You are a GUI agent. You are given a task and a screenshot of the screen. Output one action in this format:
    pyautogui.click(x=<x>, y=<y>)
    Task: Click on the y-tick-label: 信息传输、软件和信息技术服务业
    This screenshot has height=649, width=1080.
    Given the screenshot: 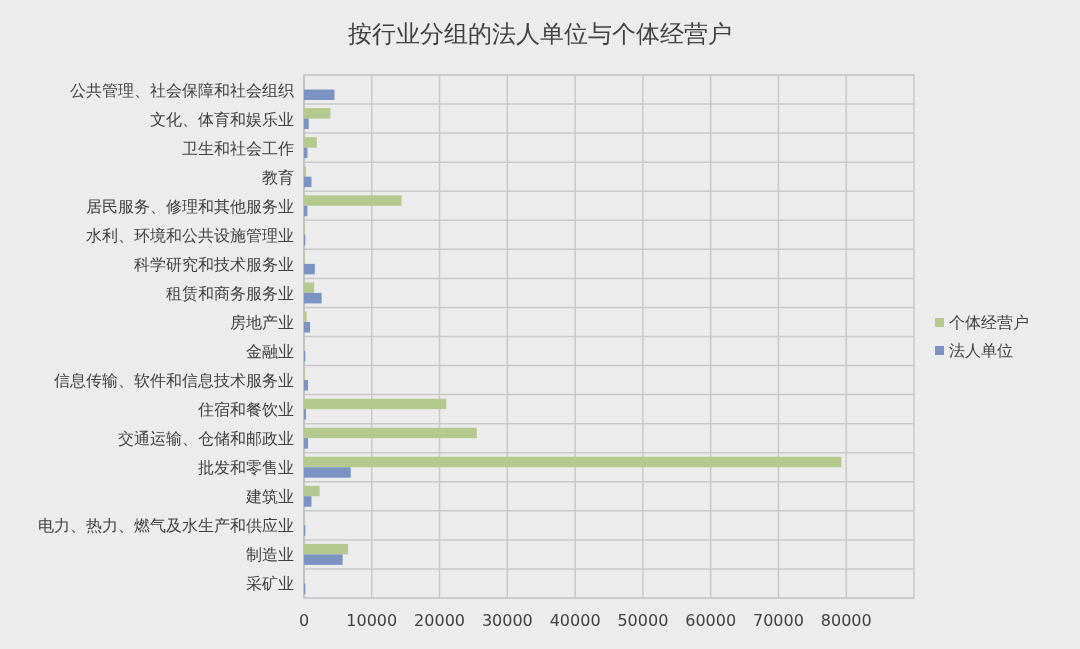 What is the action you would take?
    pyautogui.click(x=174, y=381)
    